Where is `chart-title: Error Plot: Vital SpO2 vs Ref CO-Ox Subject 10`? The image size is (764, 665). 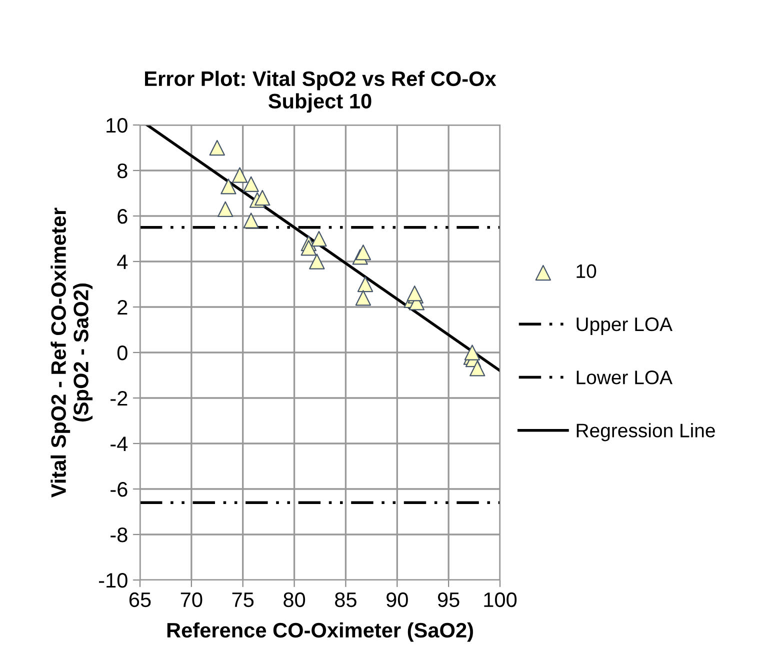 chart-title: Error Plot: Vital SpO2 vs Ref CO-Ox Subject 10 is located at coordinates (320, 91).